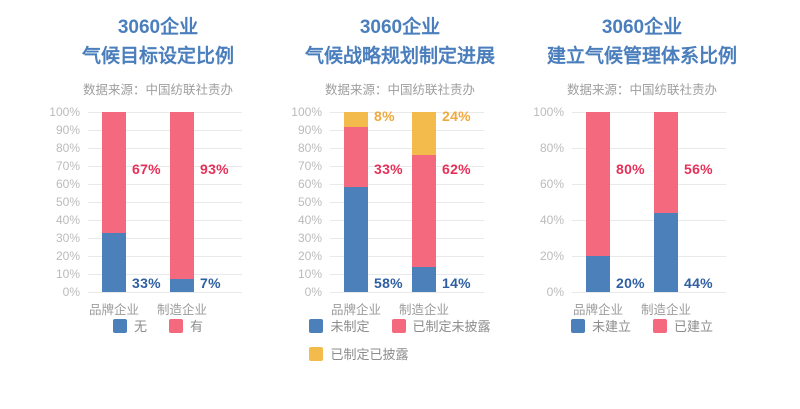 This screenshot has height=409, width=800. I want to click on legend-item: 未建立, so click(600, 325).